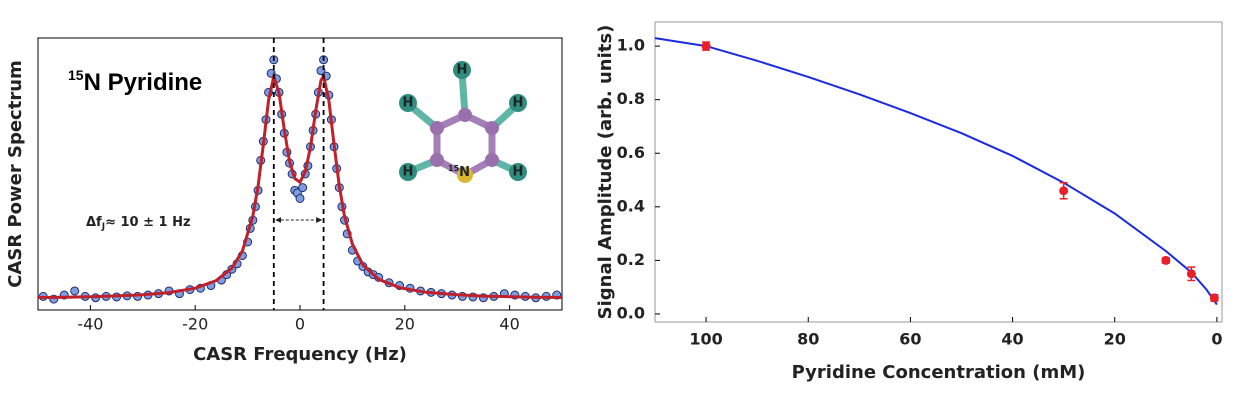  Describe the element at coordinates (103, 227) in the screenshot. I see `annotation-subscript: J` at that location.